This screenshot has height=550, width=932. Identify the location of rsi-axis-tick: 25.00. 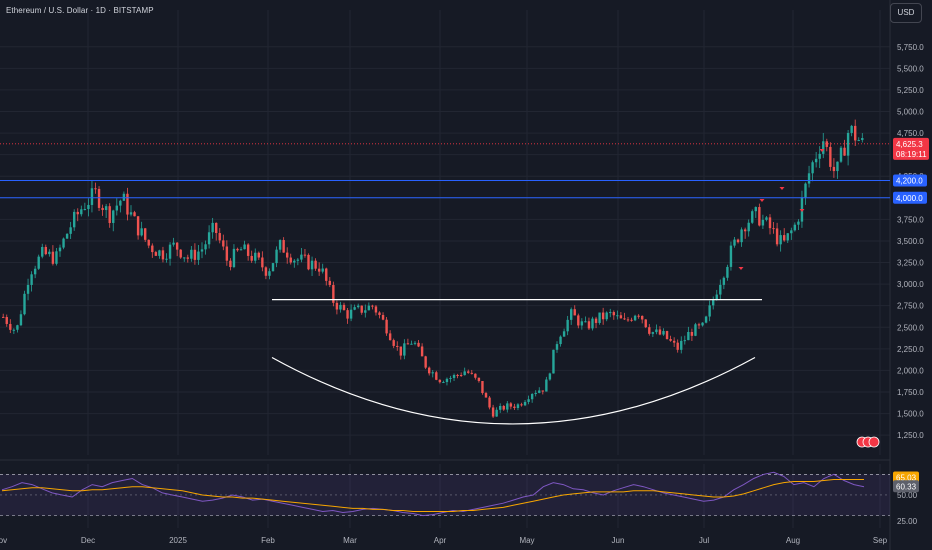
(907, 521).